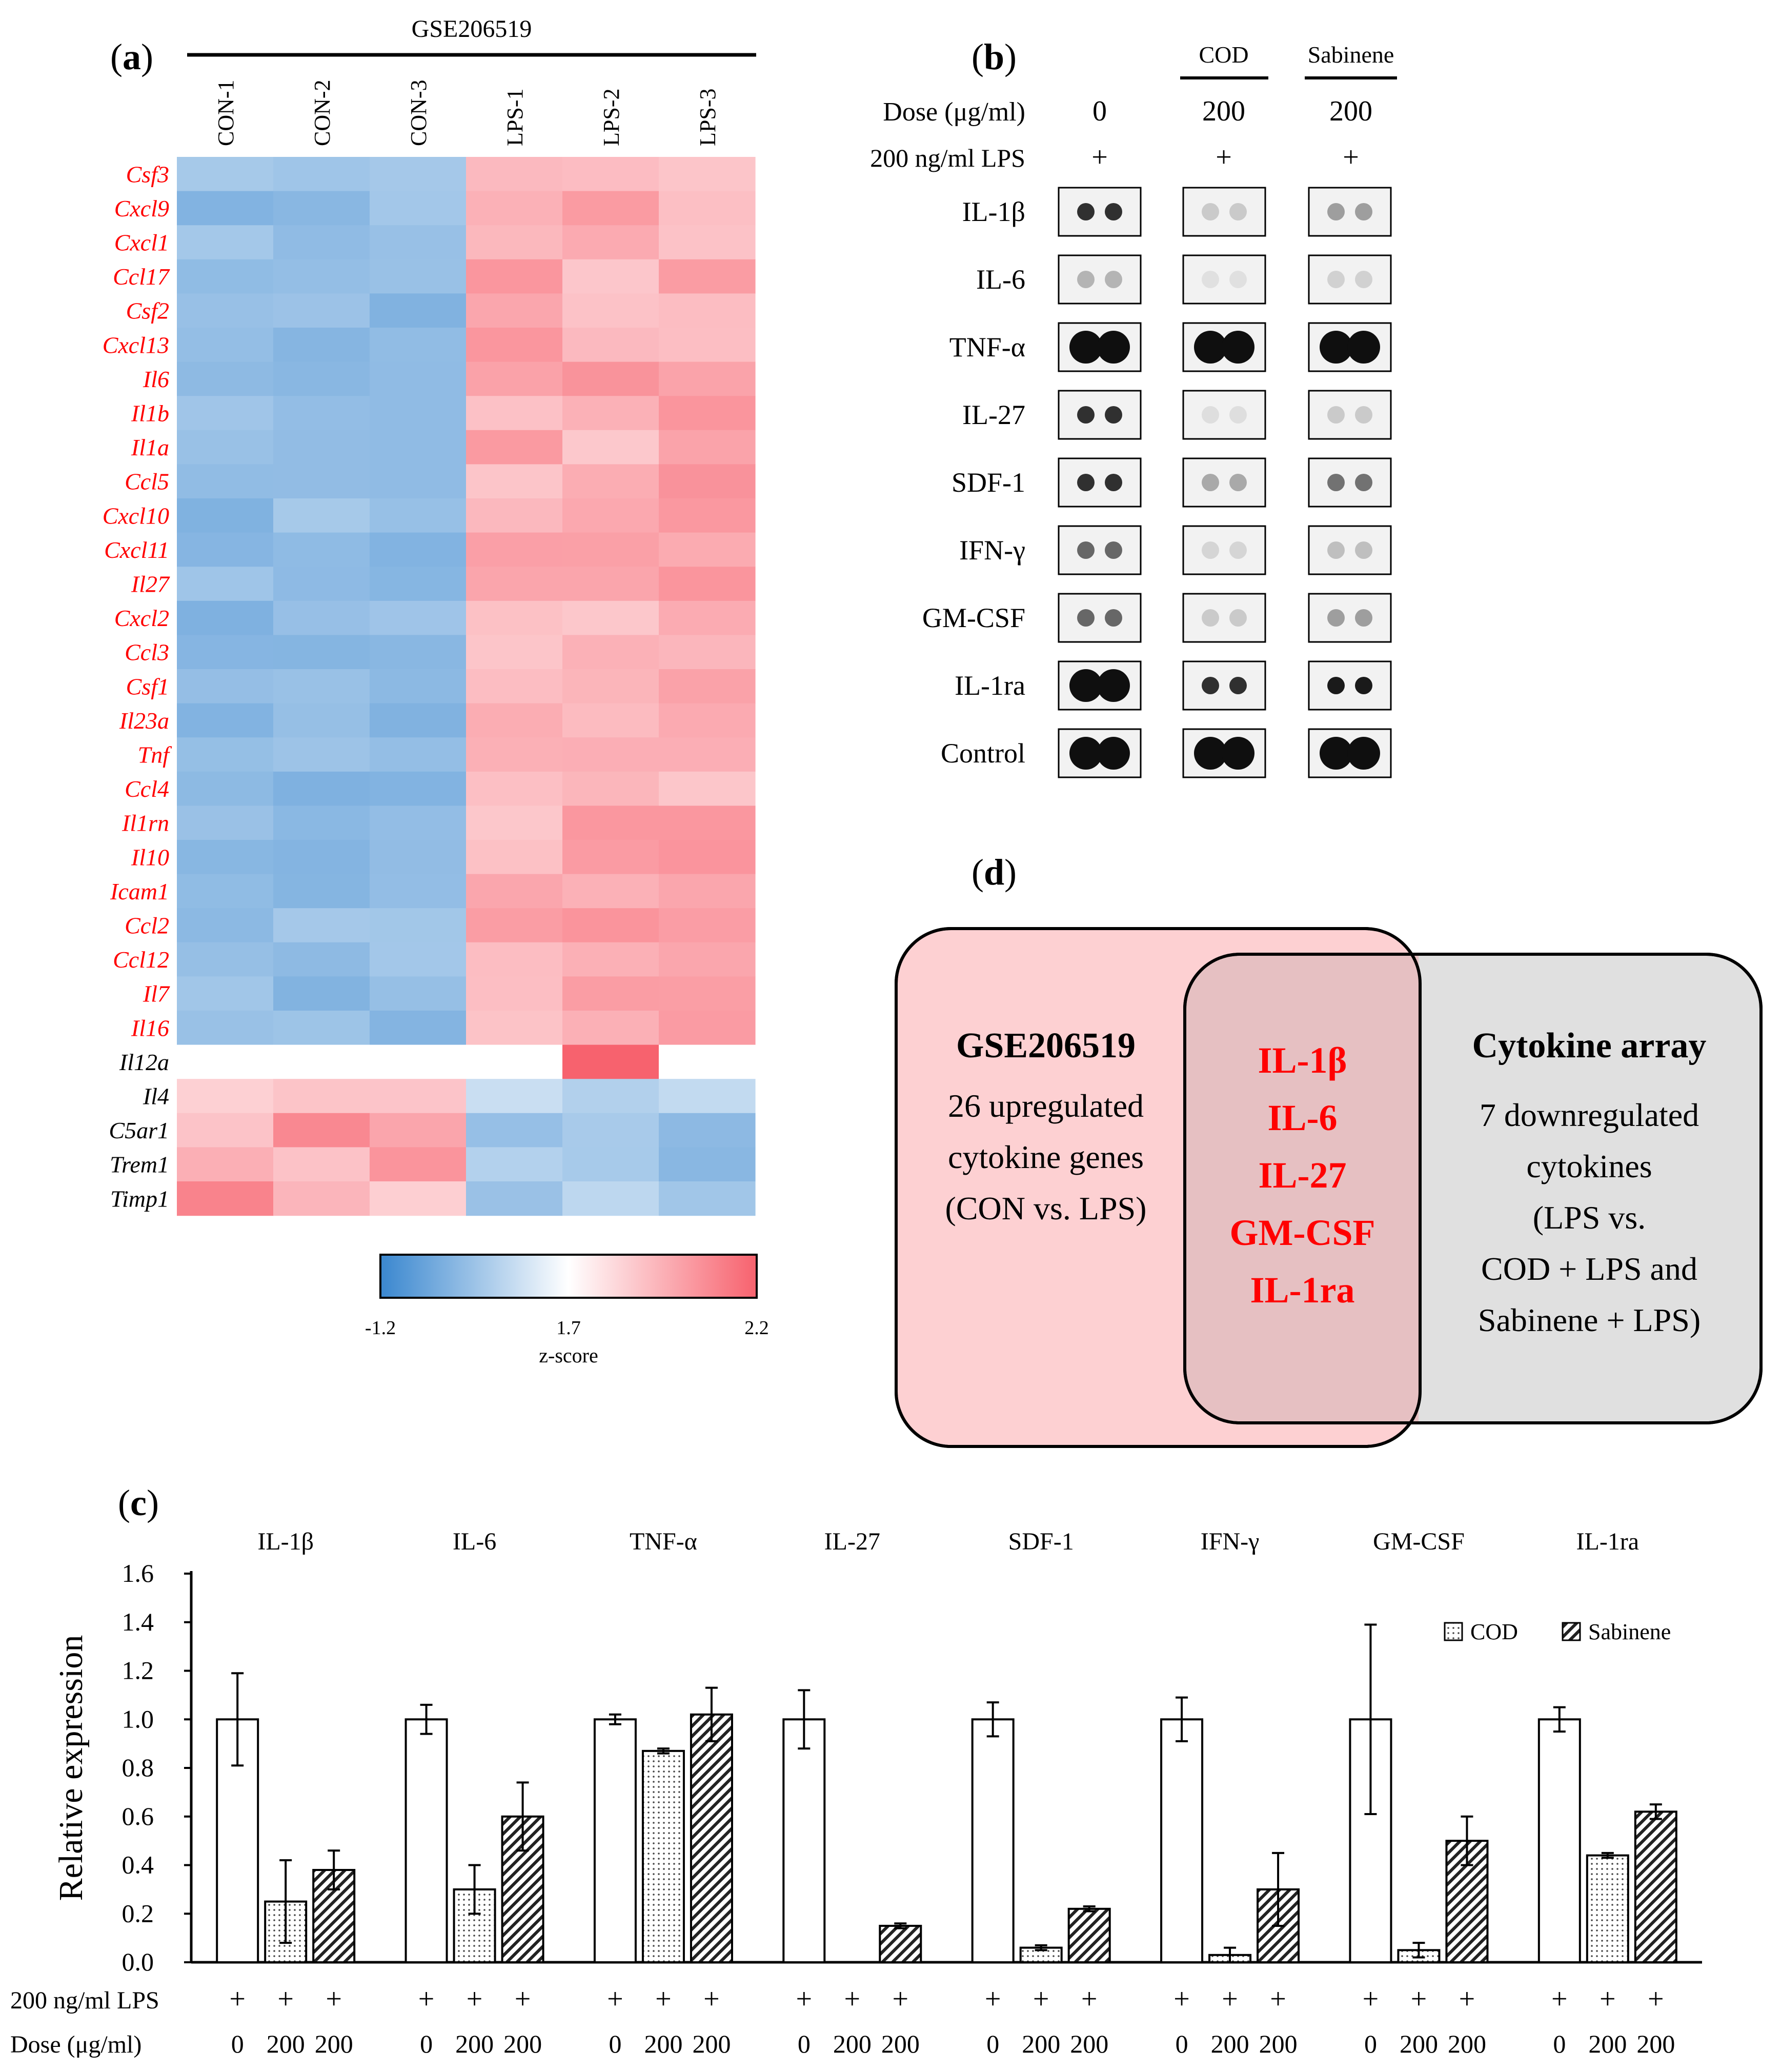 The width and height of the screenshot is (1781, 2072). Describe the element at coordinates (1303, 1290) in the screenshot. I see `venn-overlap-item: IL-1ra` at that location.